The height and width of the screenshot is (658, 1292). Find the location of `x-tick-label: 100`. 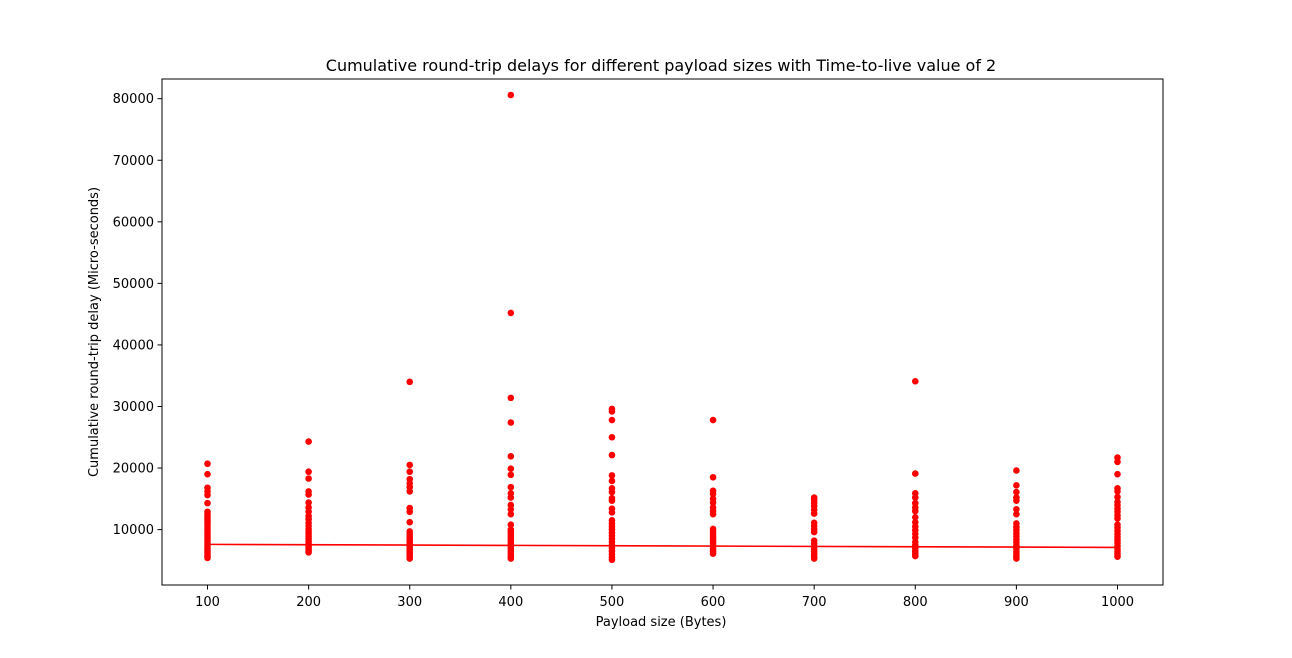

x-tick-label: 100 is located at coordinates (207, 602).